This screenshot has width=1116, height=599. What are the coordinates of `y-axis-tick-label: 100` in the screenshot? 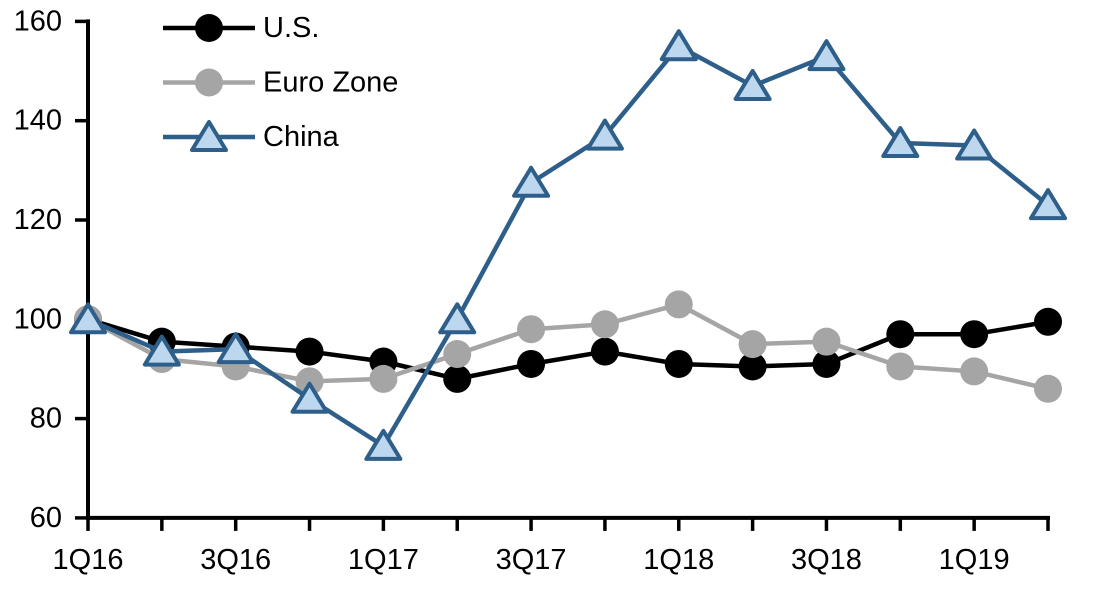 It's located at (38, 319).